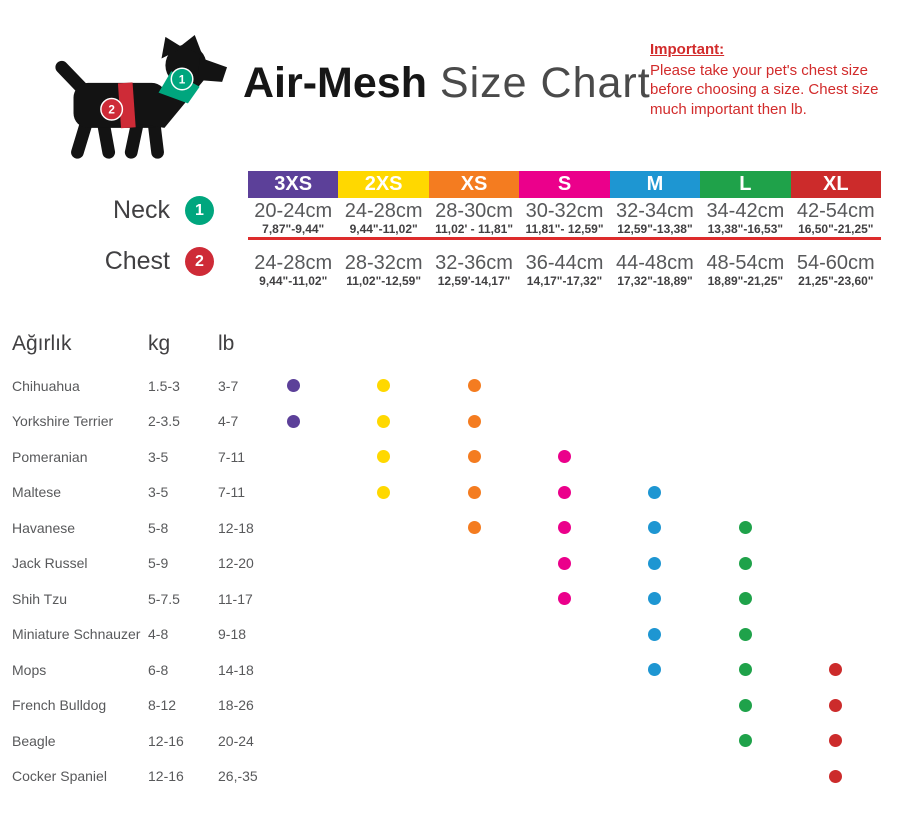  I want to click on neck-cm: 34-42cm, so click(745, 211).